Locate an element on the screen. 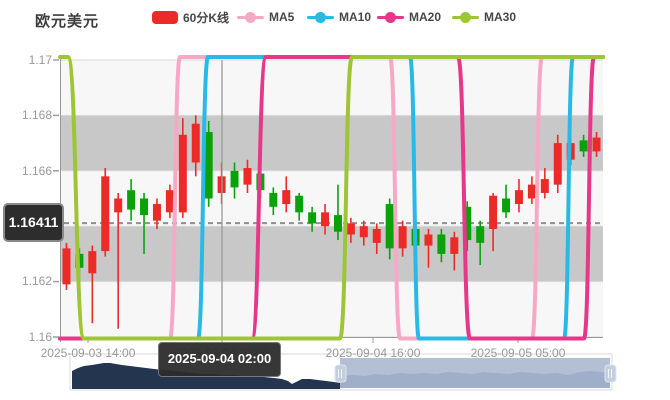  legend-item-ma30: MA30 is located at coordinates (484, 17).